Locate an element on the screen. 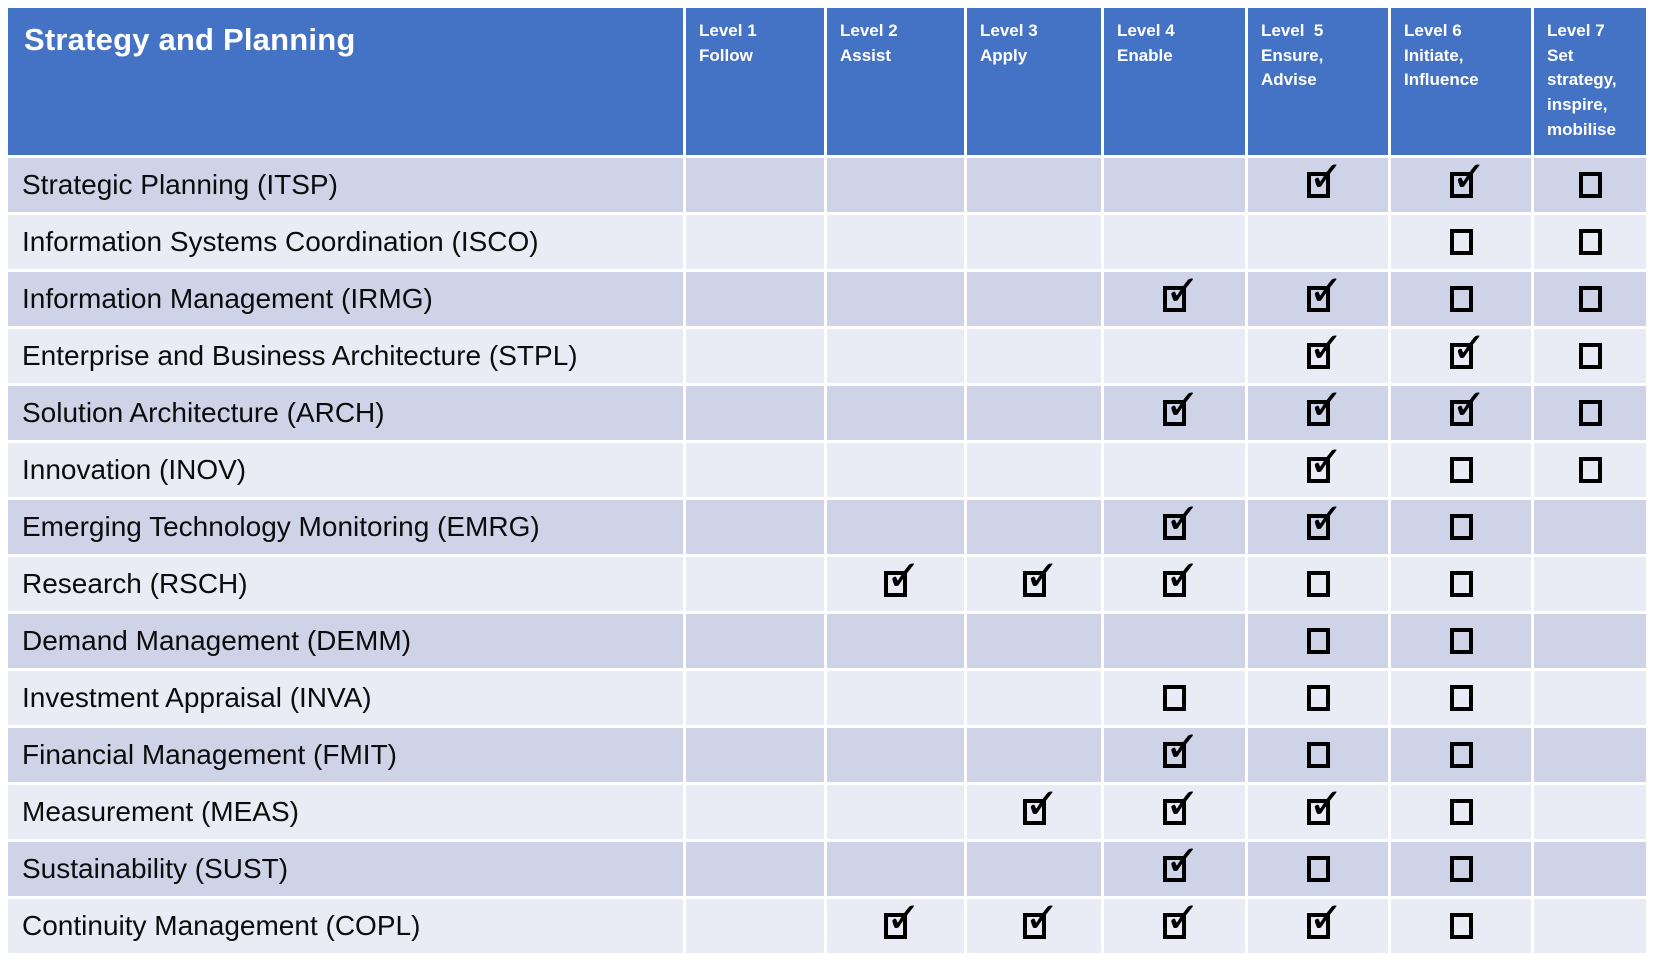  column-header-level-label: Level 7 is located at coordinates (1576, 30).